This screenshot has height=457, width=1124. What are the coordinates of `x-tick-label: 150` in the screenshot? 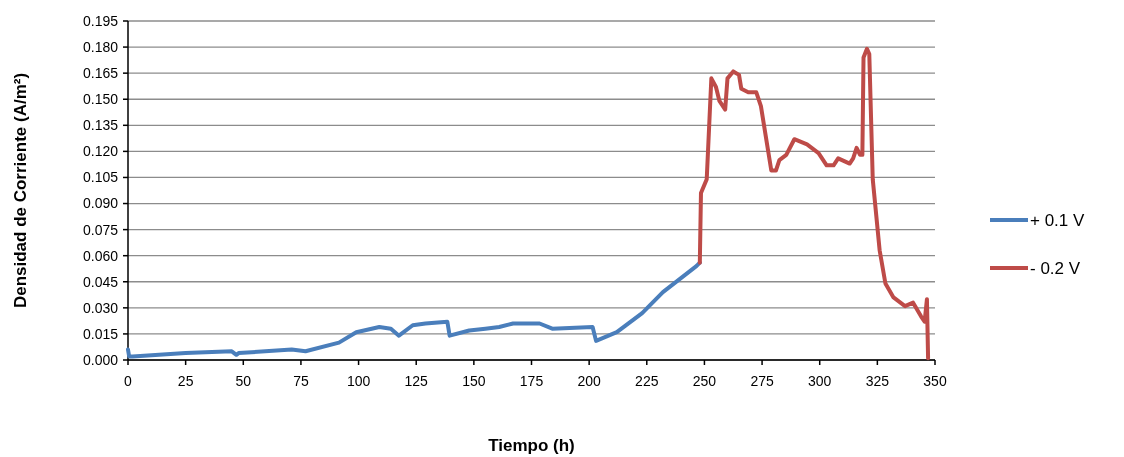 It's located at (474, 381).